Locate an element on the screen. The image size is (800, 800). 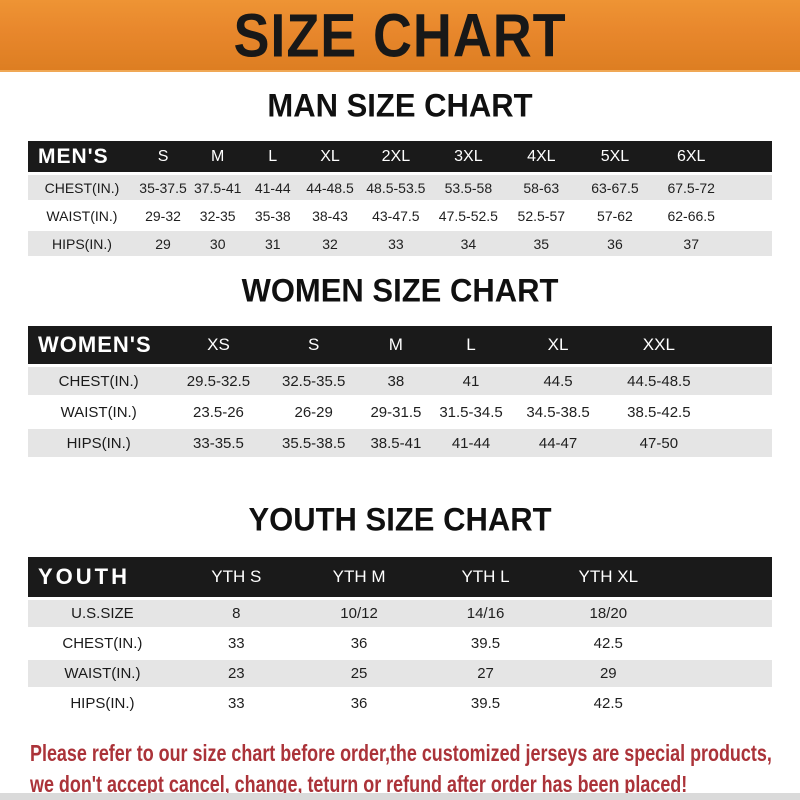
size-cell: 32-35 is located at coordinates (218, 215).